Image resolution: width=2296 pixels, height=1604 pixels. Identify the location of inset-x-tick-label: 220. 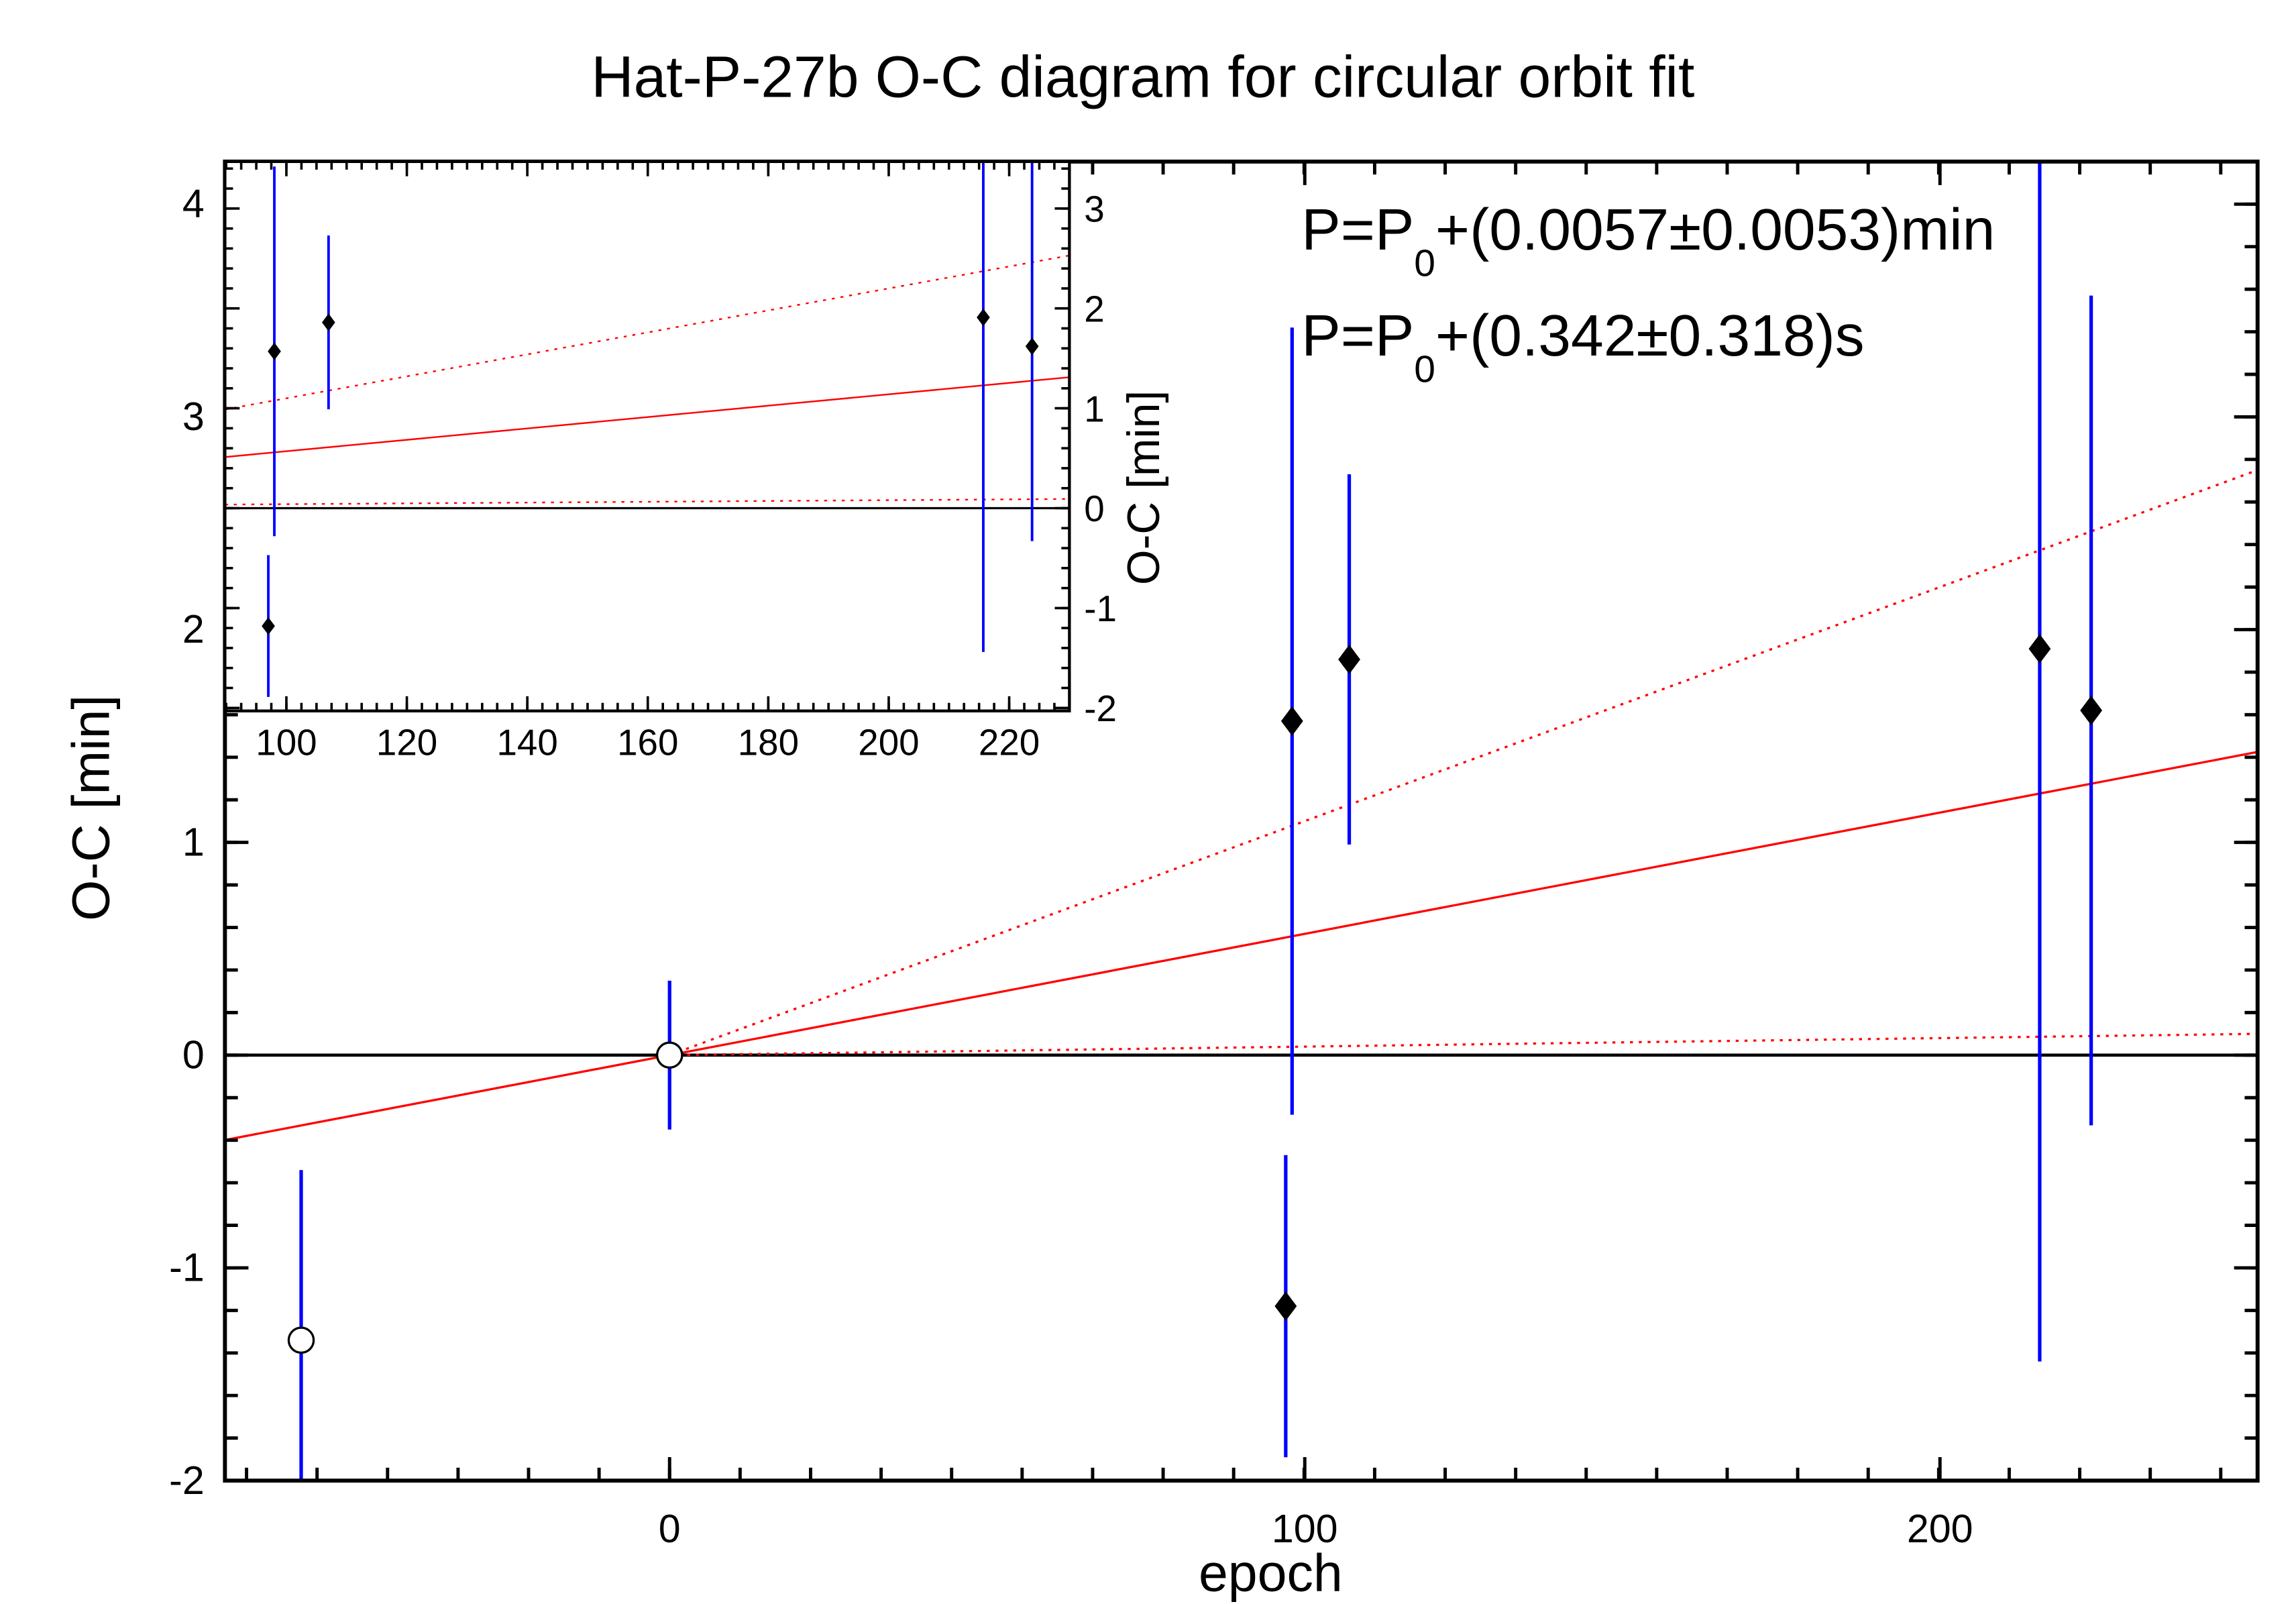
(1010, 742).